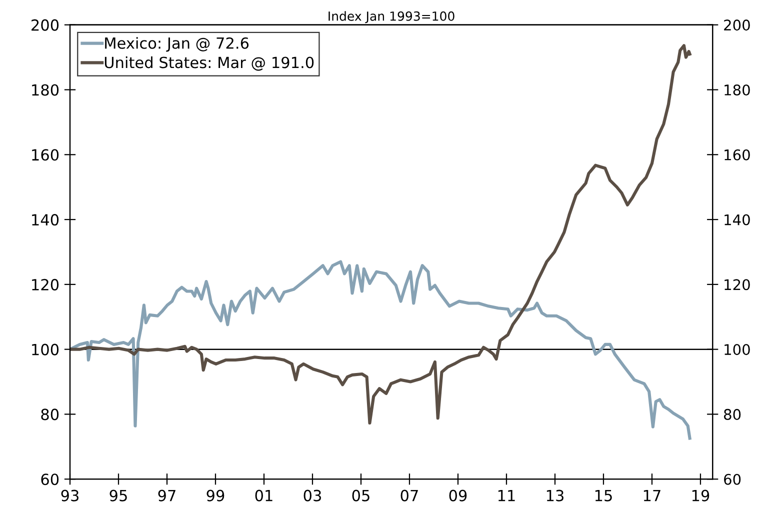 The height and width of the screenshot is (507, 765). I want to click on chart-title: Index Jan 1993=100, so click(391, 17).